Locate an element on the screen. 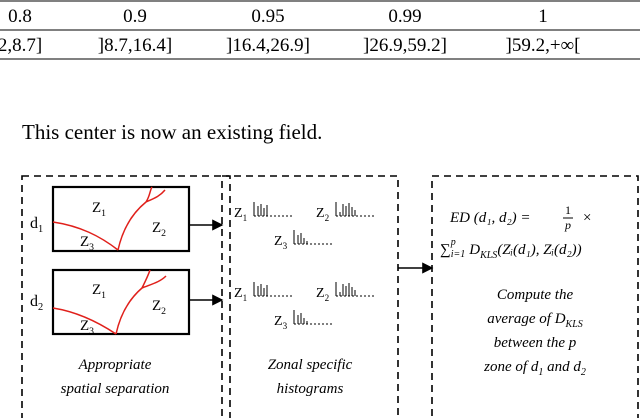 This screenshot has width=640, height=418. caption-part: D is located at coordinates (560, 319).